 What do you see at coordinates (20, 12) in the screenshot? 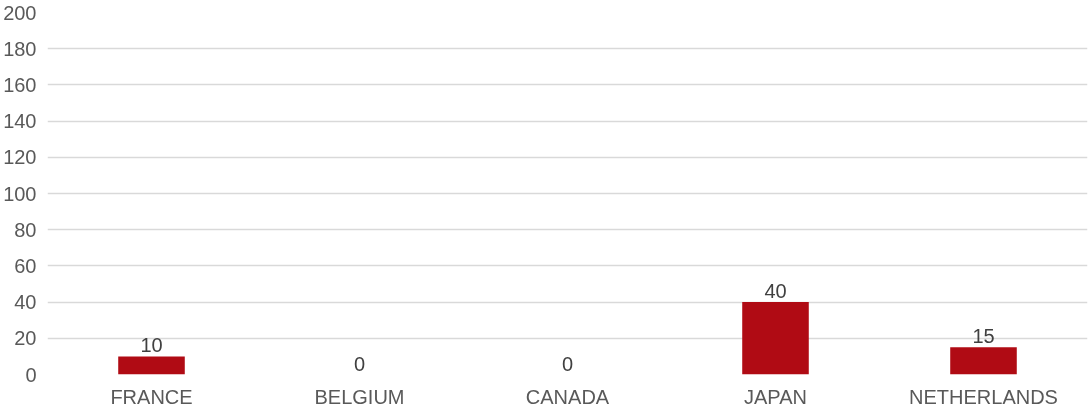
I see `y-tick-label: 200` at bounding box center [20, 12].